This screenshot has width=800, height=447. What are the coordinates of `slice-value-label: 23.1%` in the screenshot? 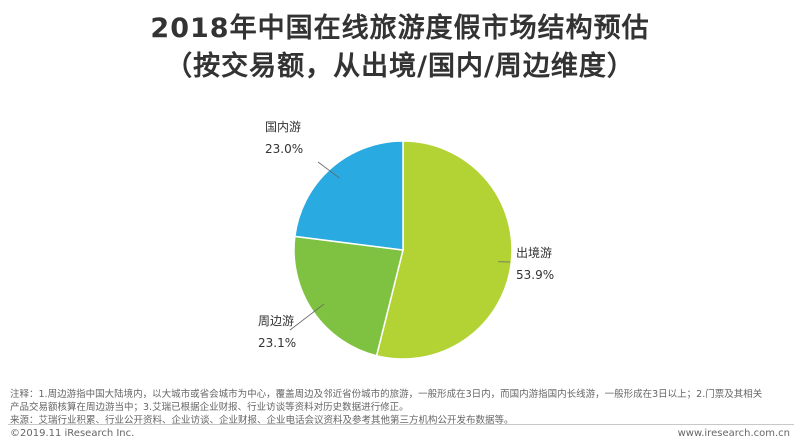 It's located at (277, 343).